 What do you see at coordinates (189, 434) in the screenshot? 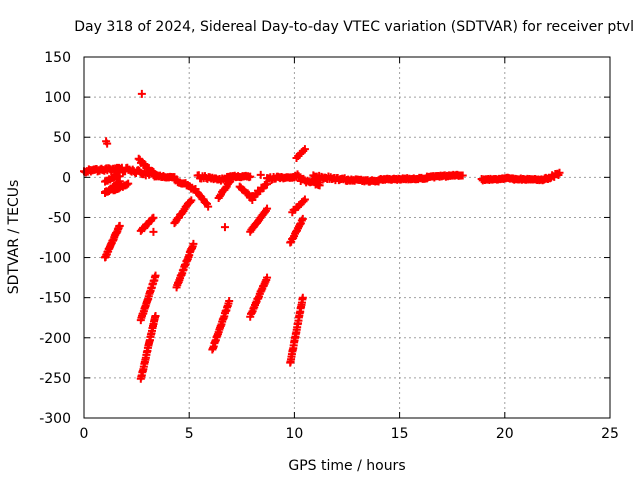
I see `x-tick-label: 5` at bounding box center [189, 434].